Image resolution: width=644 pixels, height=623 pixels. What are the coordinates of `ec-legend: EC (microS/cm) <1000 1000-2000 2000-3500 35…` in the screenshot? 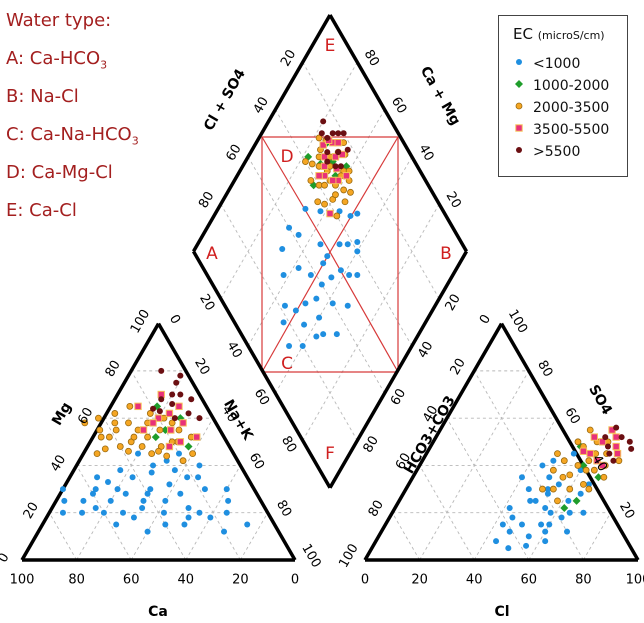 It's located at (563, 96).